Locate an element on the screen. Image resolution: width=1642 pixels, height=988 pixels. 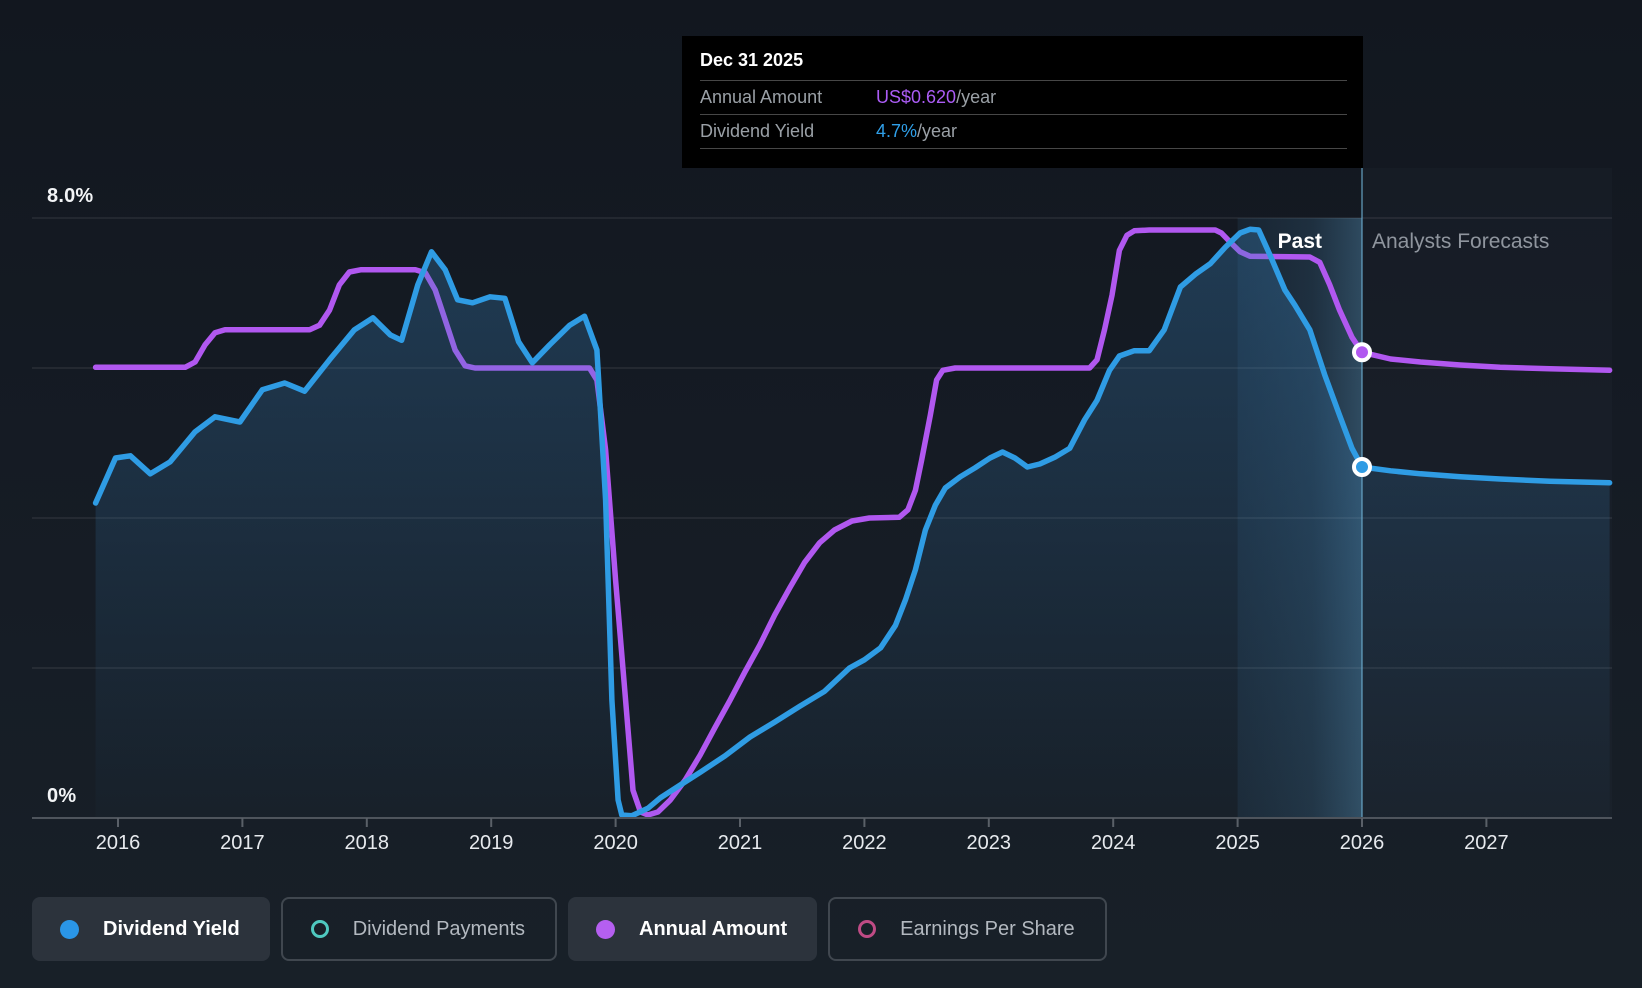
legend-label: Earnings Per Share is located at coordinates (987, 928).